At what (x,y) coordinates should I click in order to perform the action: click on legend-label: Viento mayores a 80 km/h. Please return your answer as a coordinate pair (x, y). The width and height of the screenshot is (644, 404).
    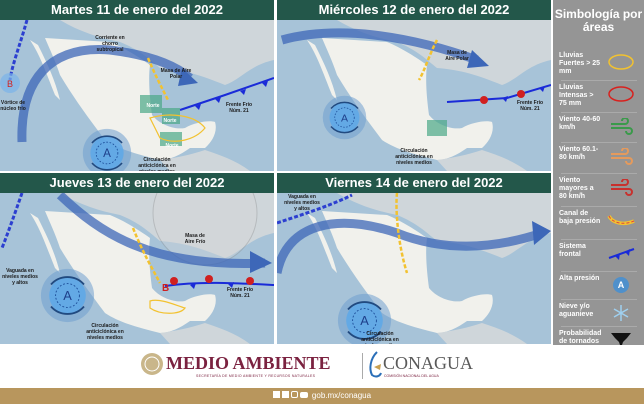
    Looking at the image, I should click on (576, 188).